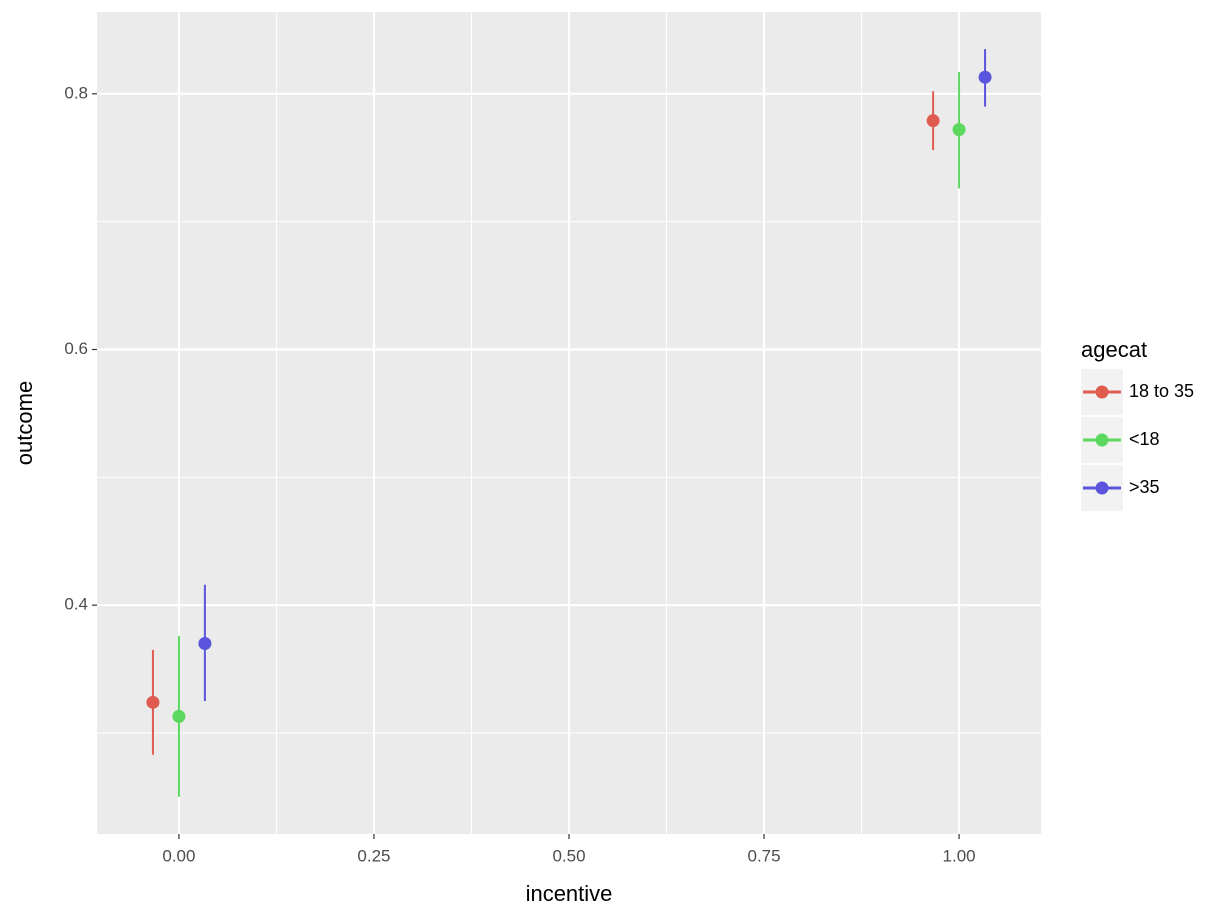 The image size is (1228, 921). Describe the element at coordinates (76, 92) in the screenshot. I see `y-tick-label: 0.8` at that location.